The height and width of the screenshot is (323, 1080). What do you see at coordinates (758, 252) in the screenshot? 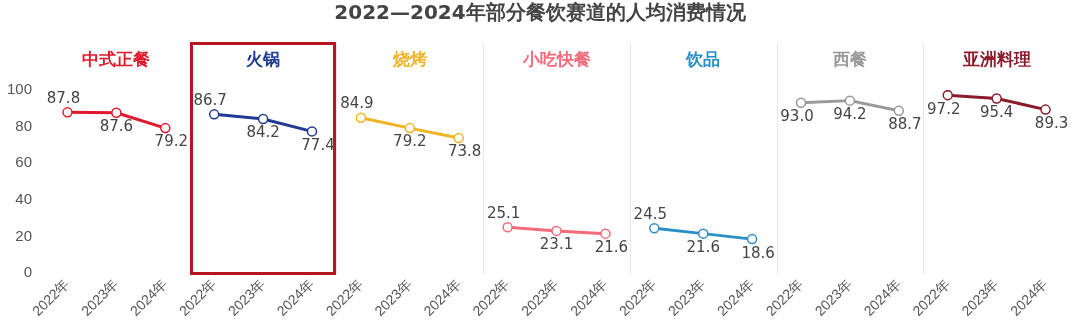
I see `data-label: 18.6` at bounding box center [758, 252].